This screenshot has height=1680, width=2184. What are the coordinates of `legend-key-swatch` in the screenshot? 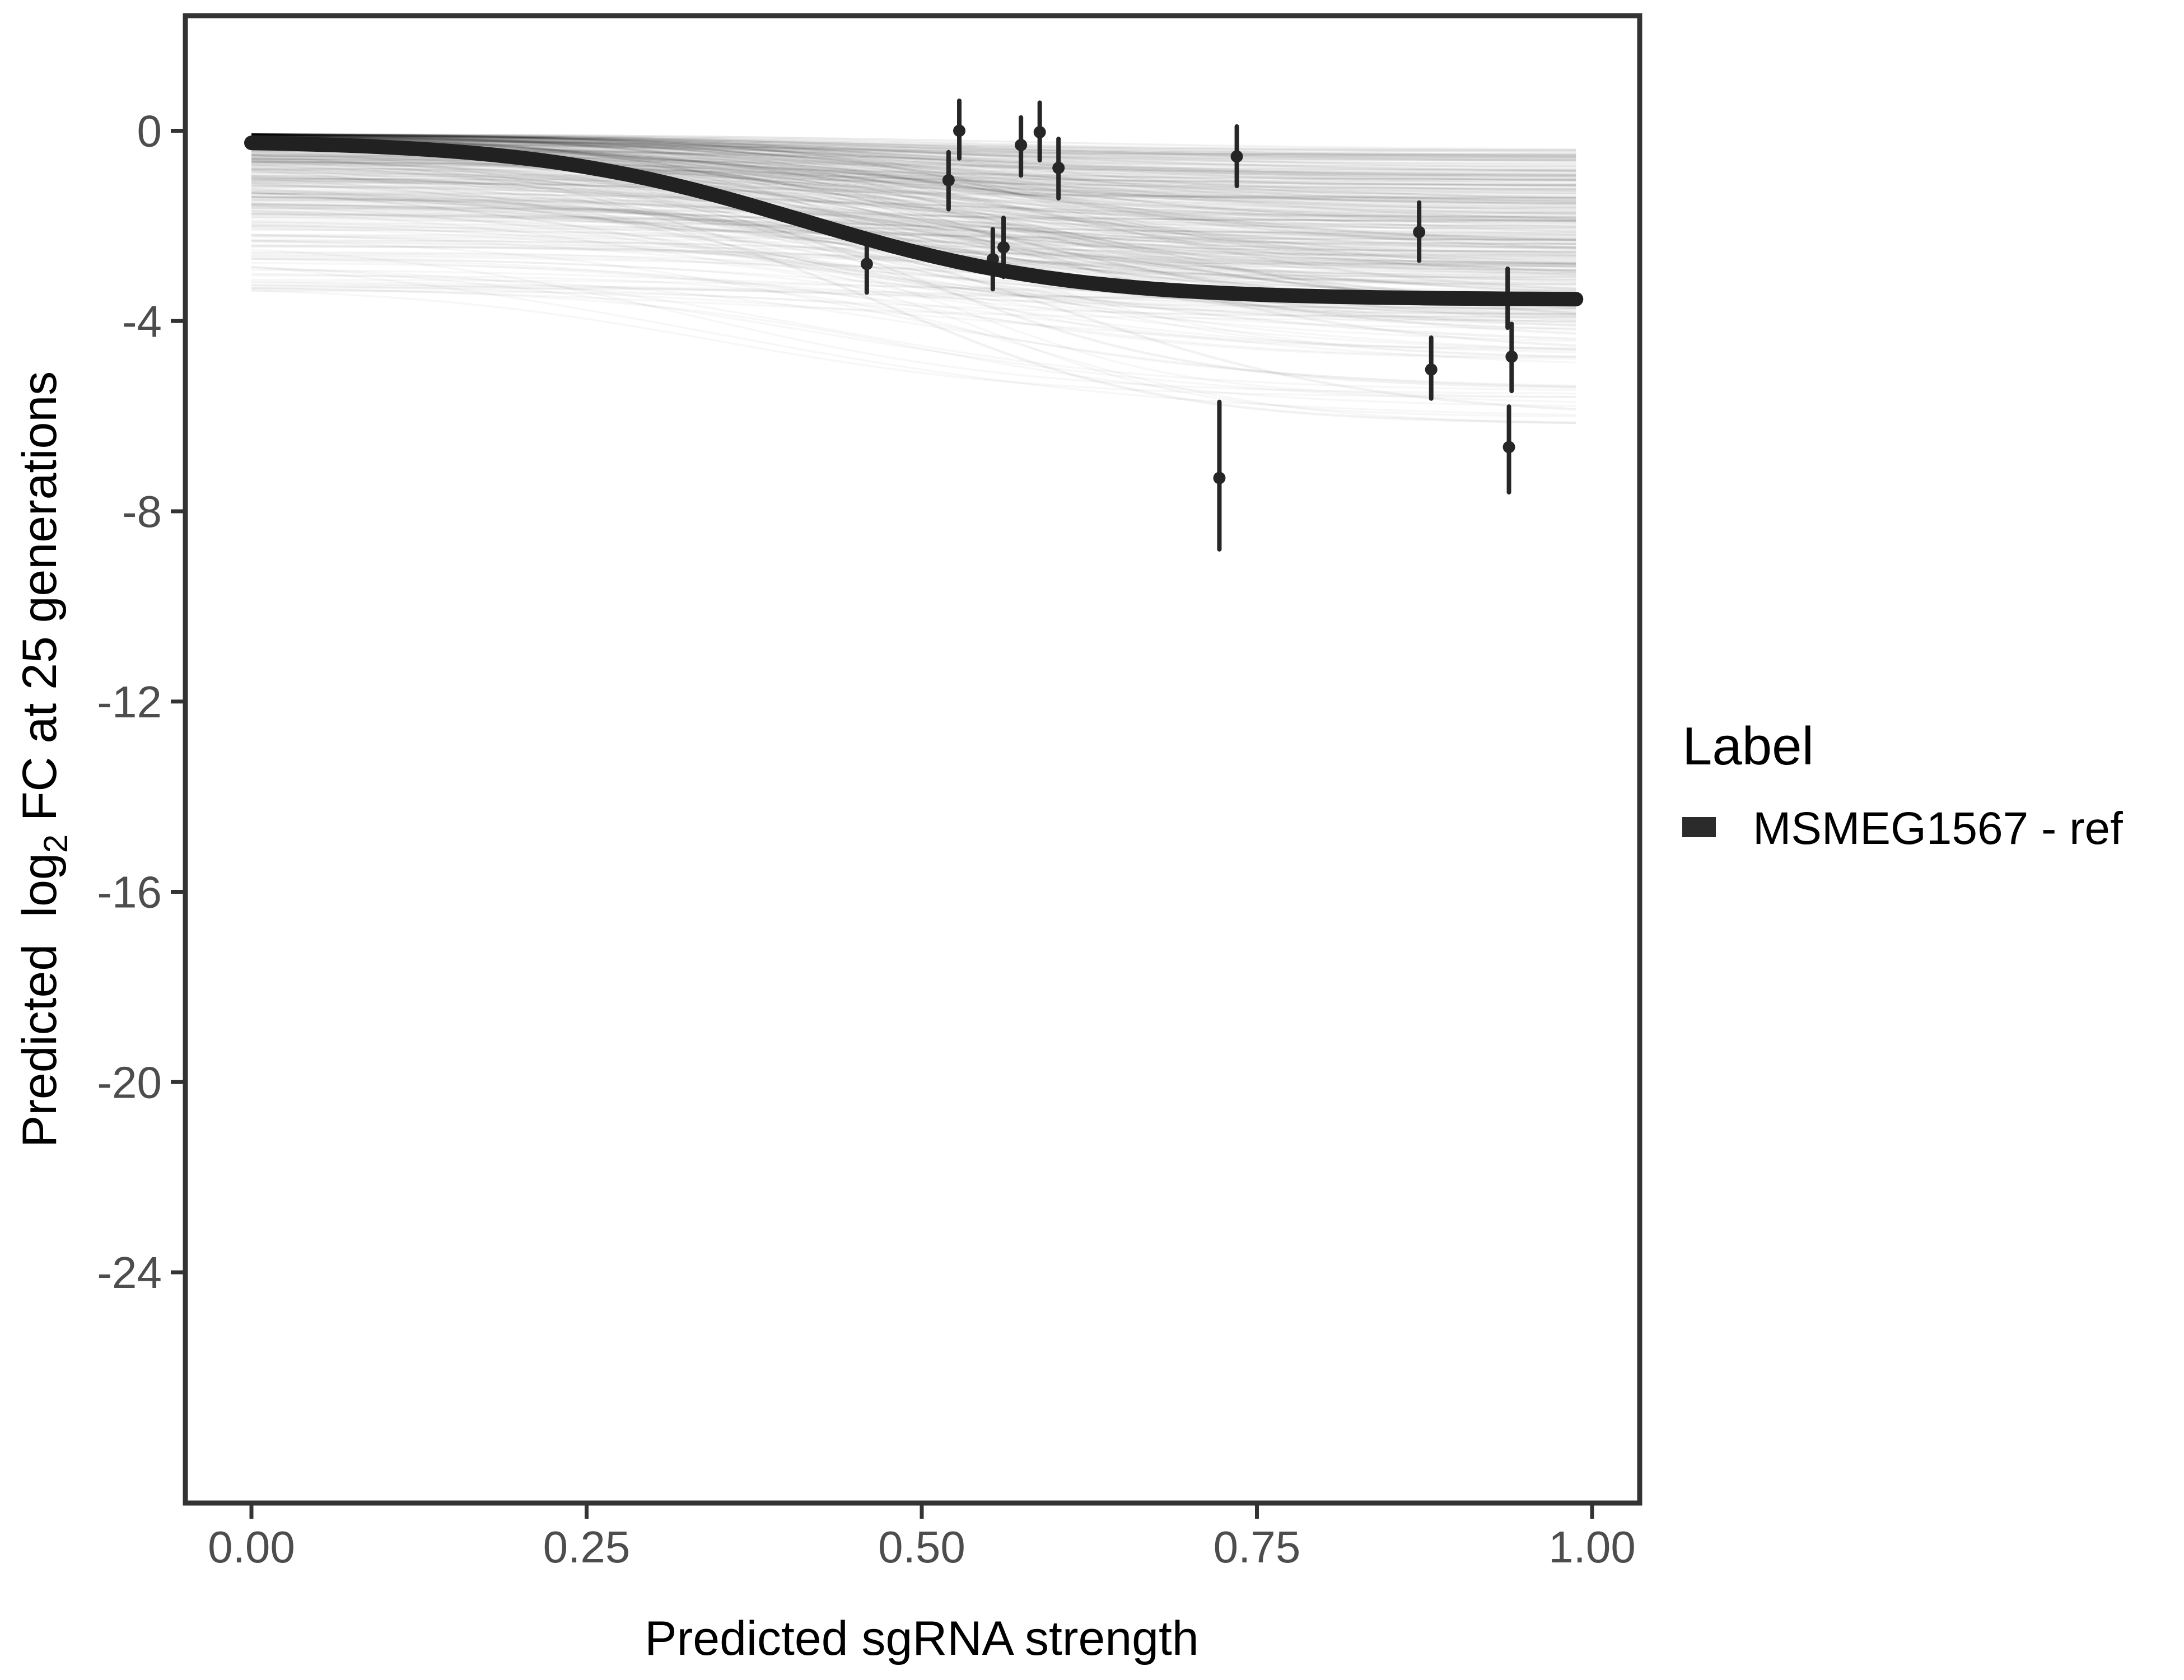 It's located at (1699, 827).